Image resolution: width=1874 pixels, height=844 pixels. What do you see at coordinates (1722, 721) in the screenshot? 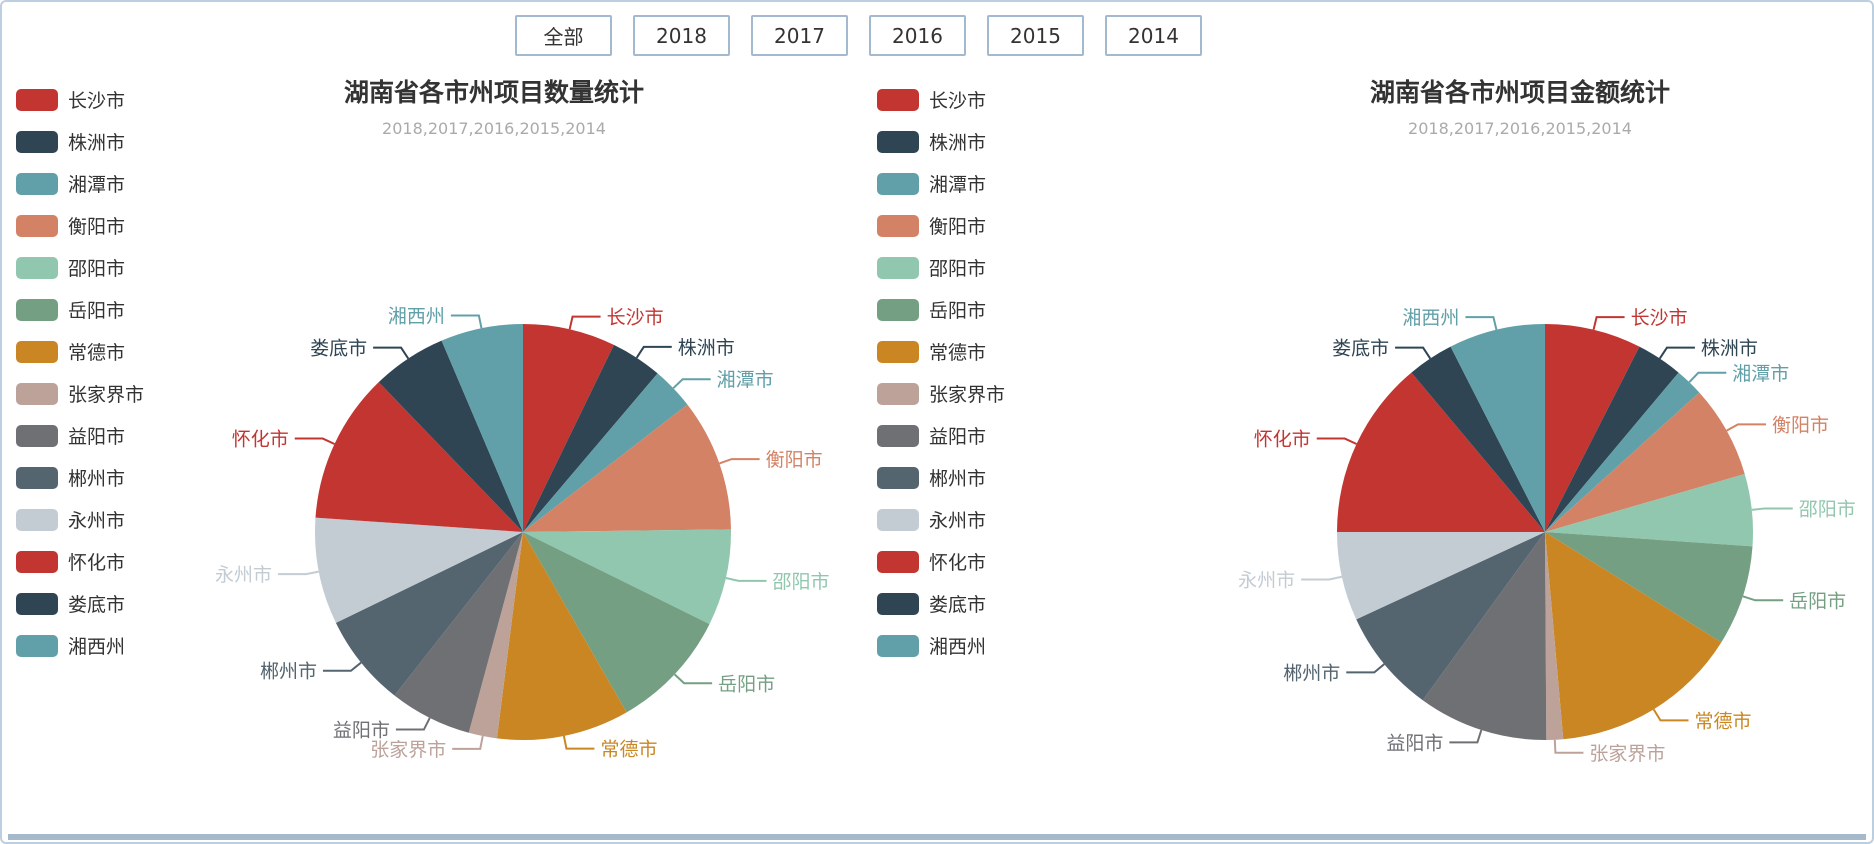
I see `slice-label-常德市: 常德市` at bounding box center [1722, 721].